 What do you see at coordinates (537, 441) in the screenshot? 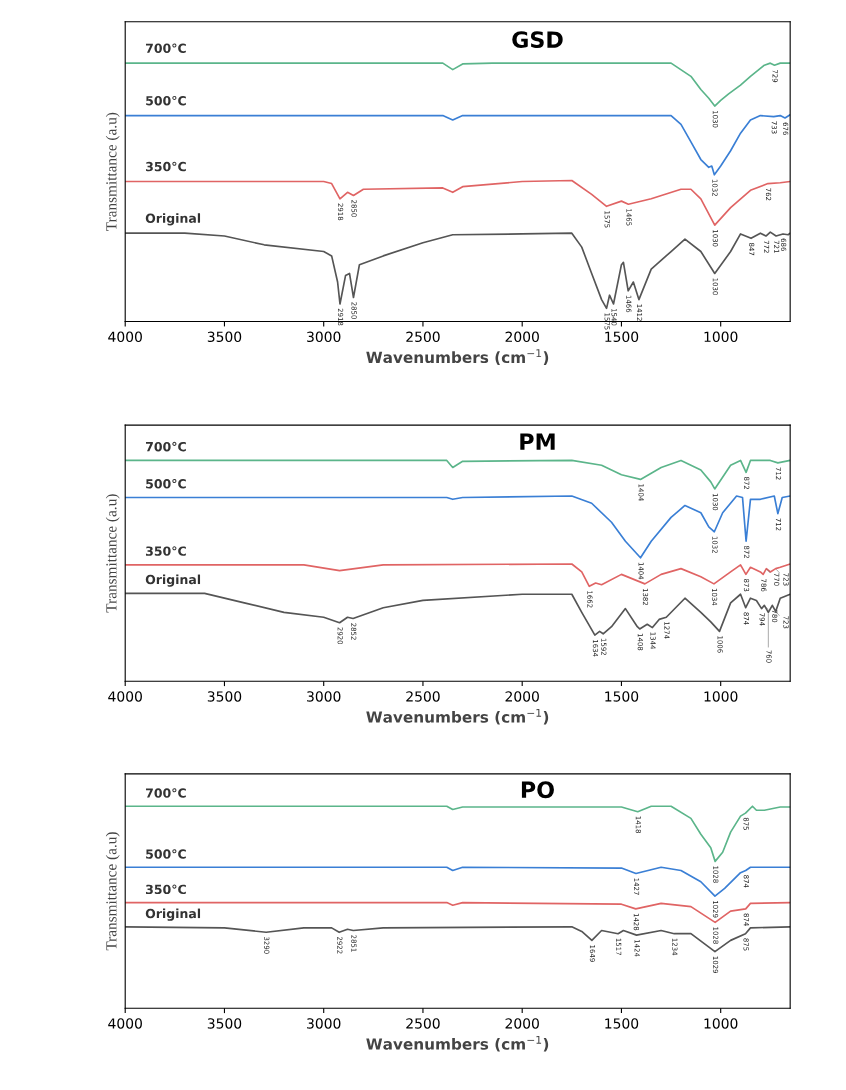
I see `chart-title: PM` at bounding box center [537, 441].